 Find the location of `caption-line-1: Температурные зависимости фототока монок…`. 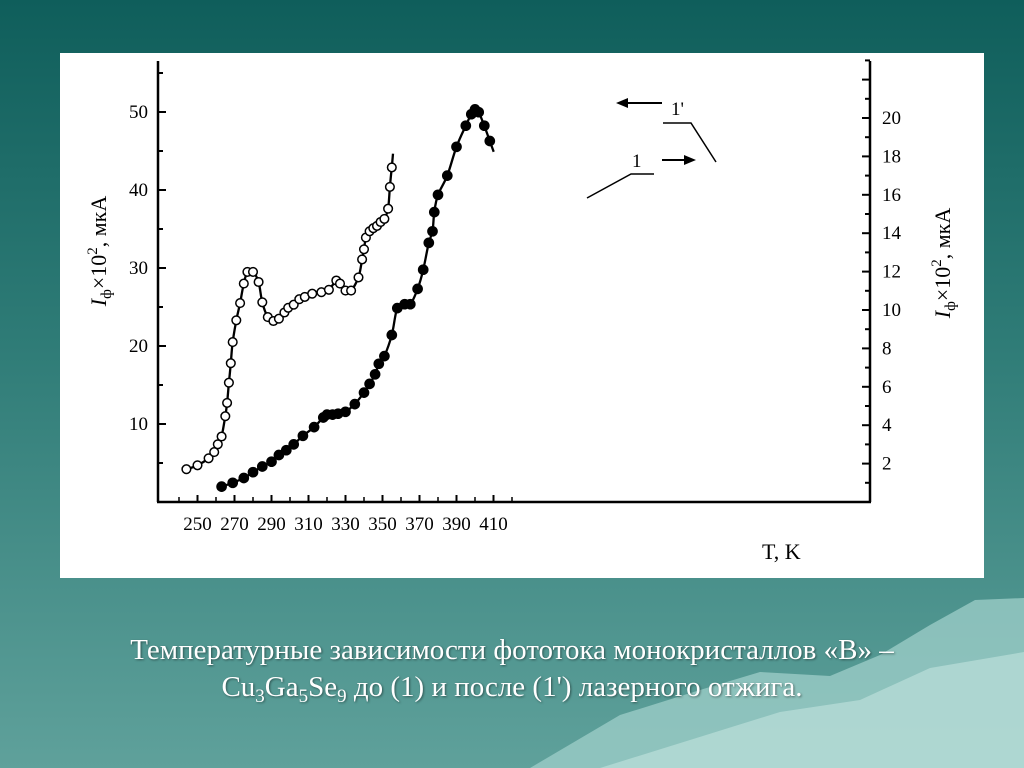

caption-line-1: Температурные зависимости фототока монок… is located at coordinates (512, 650).